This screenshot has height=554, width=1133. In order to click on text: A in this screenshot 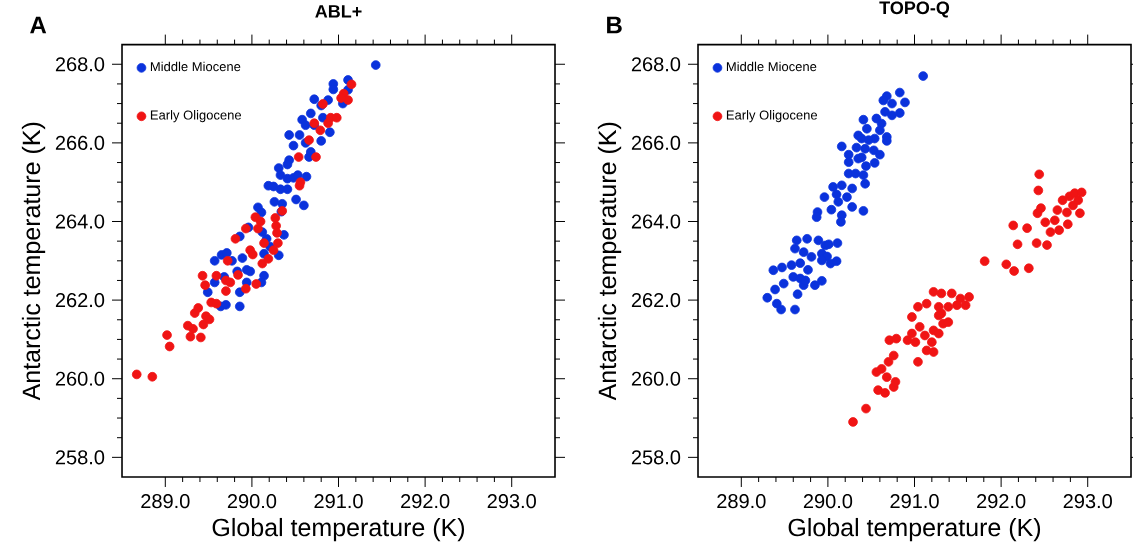, I will do `click(38, 25)`.